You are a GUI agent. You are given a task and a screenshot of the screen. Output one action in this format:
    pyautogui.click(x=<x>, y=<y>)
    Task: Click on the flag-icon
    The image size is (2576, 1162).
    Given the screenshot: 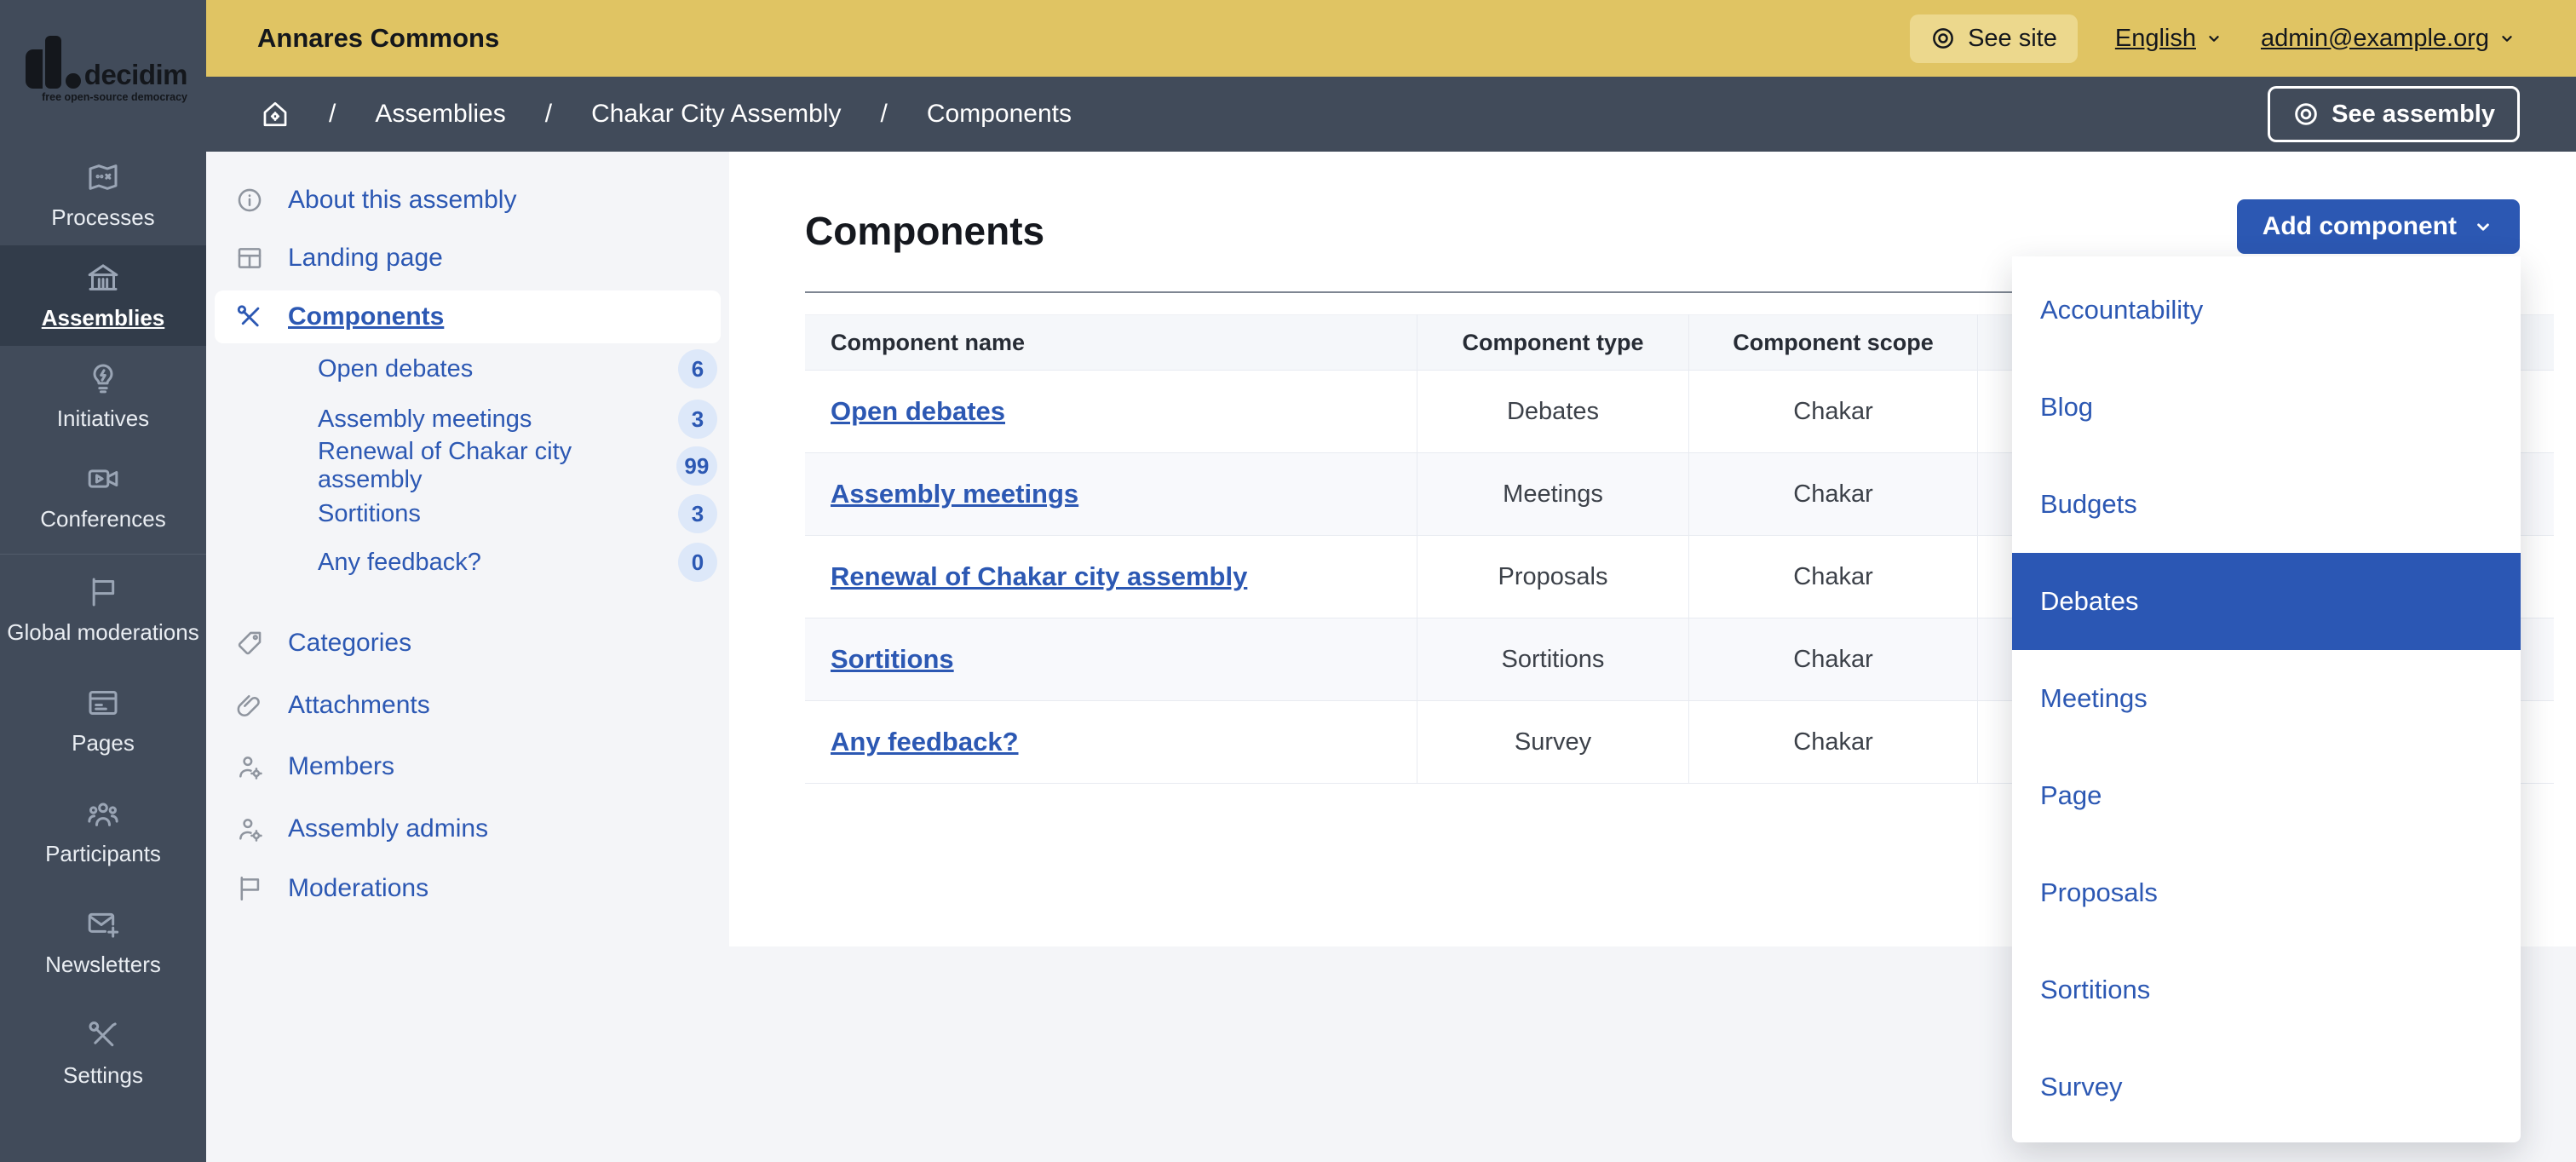 What is the action you would take?
    pyautogui.click(x=250, y=888)
    